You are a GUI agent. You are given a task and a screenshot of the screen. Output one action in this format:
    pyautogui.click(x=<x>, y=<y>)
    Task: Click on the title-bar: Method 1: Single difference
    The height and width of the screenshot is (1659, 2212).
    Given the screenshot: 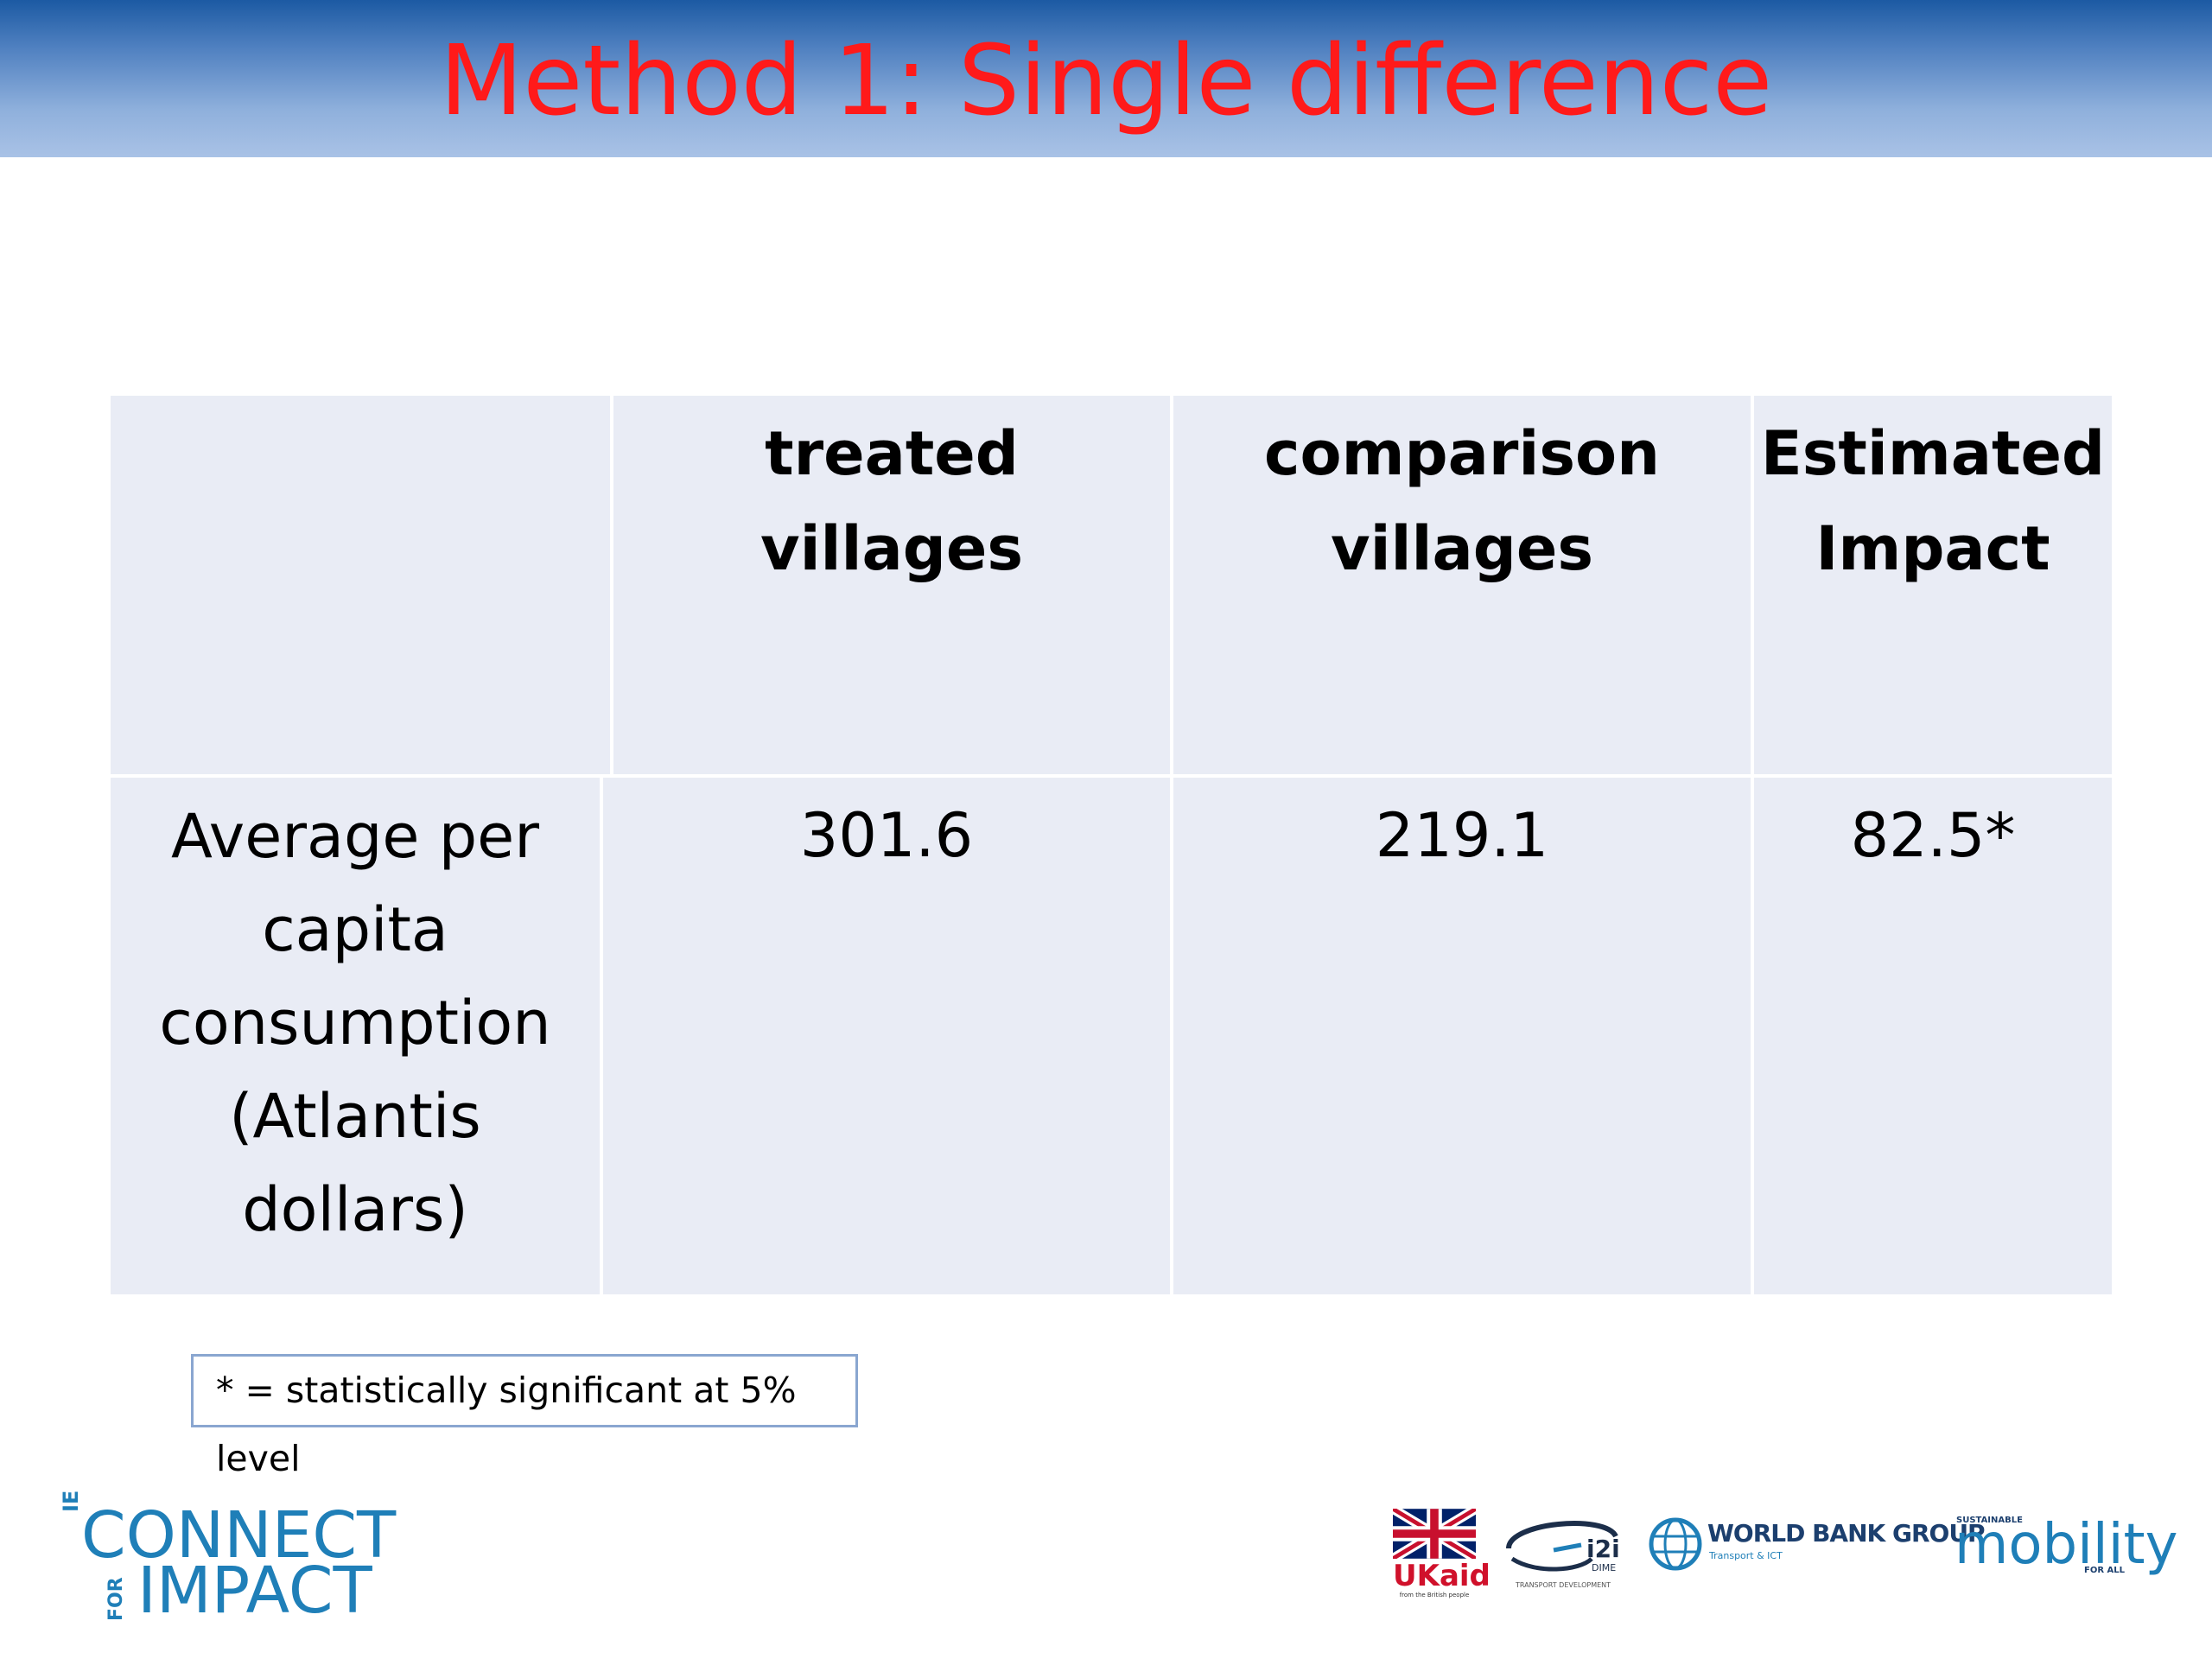 What is the action you would take?
    pyautogui.click(x=1106, y=78)
    